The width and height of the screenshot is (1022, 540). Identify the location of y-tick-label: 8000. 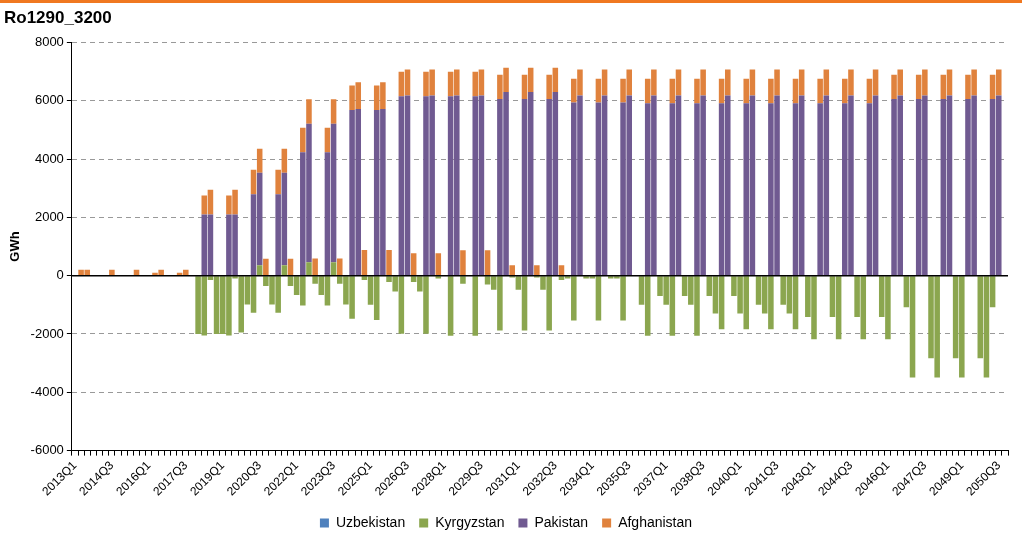
(49, 41).